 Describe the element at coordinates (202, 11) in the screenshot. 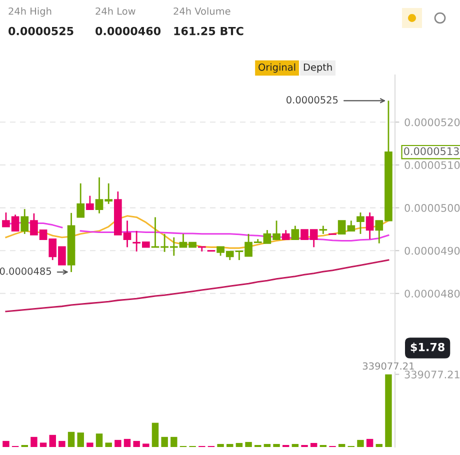

I see `text: 24h Volume` at that location.